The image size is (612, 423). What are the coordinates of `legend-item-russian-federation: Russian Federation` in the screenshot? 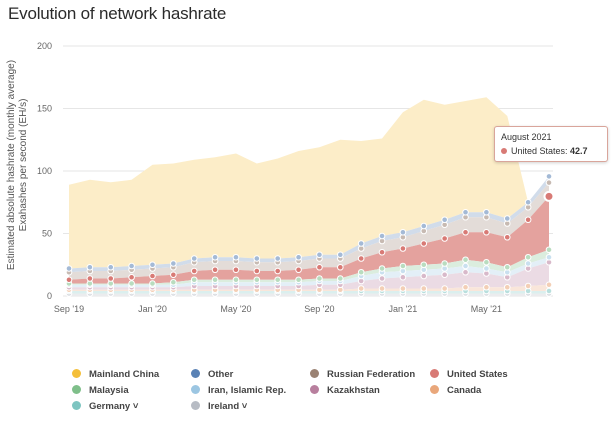 It's located at (362, 374).